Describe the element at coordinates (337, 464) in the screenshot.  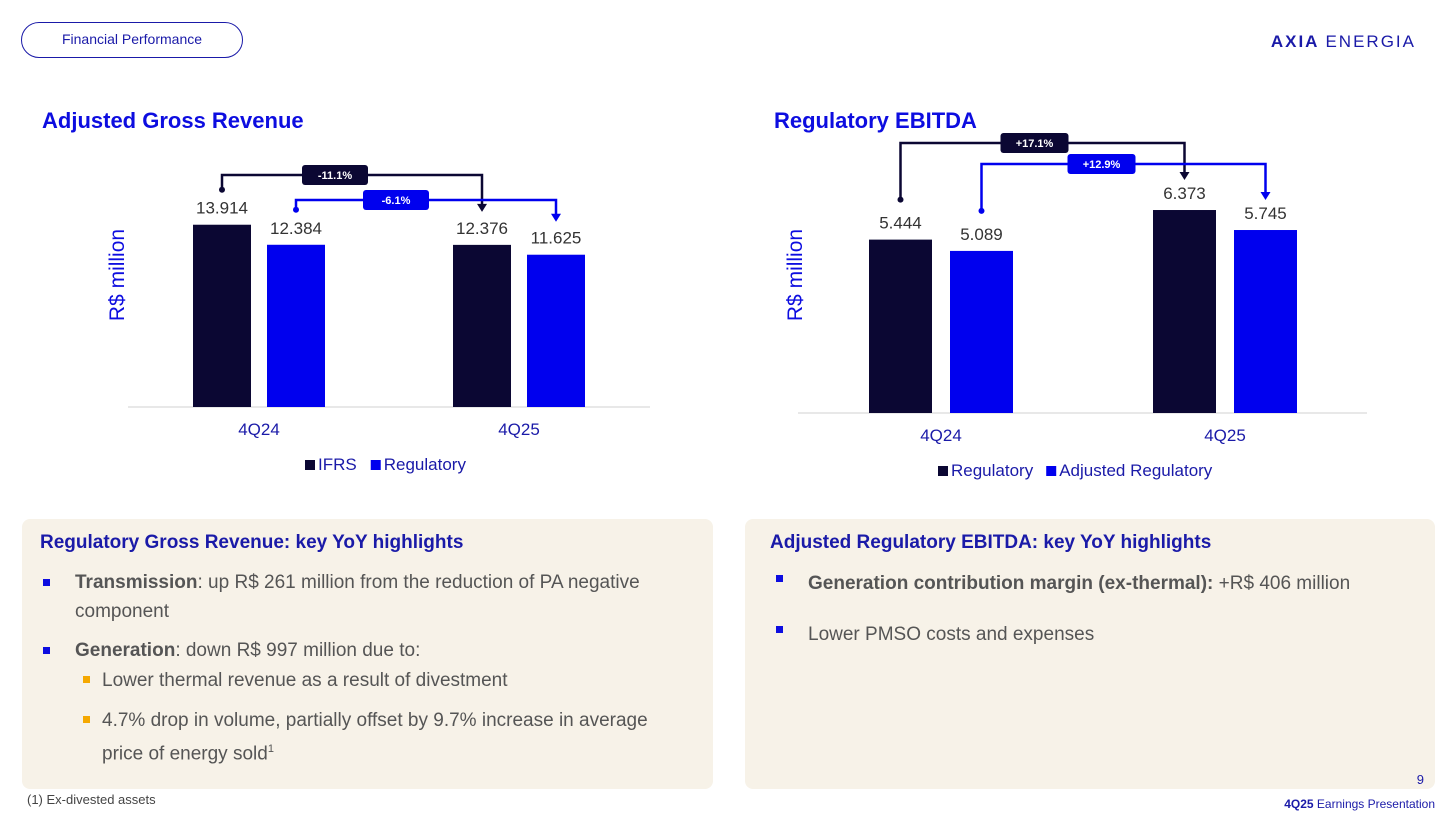
I see `legend-label: IFRS` at that location.